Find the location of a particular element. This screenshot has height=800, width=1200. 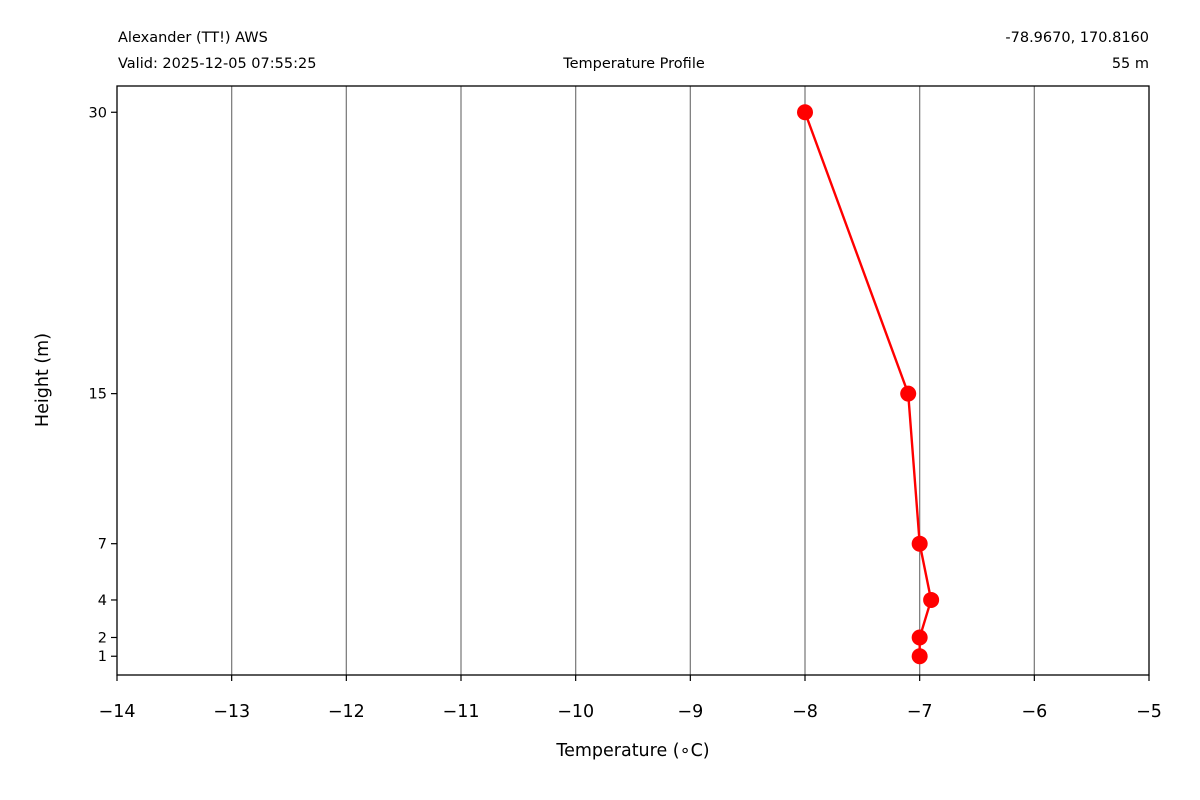

y-tick-label: 2 is located at coordinates (102, 638).